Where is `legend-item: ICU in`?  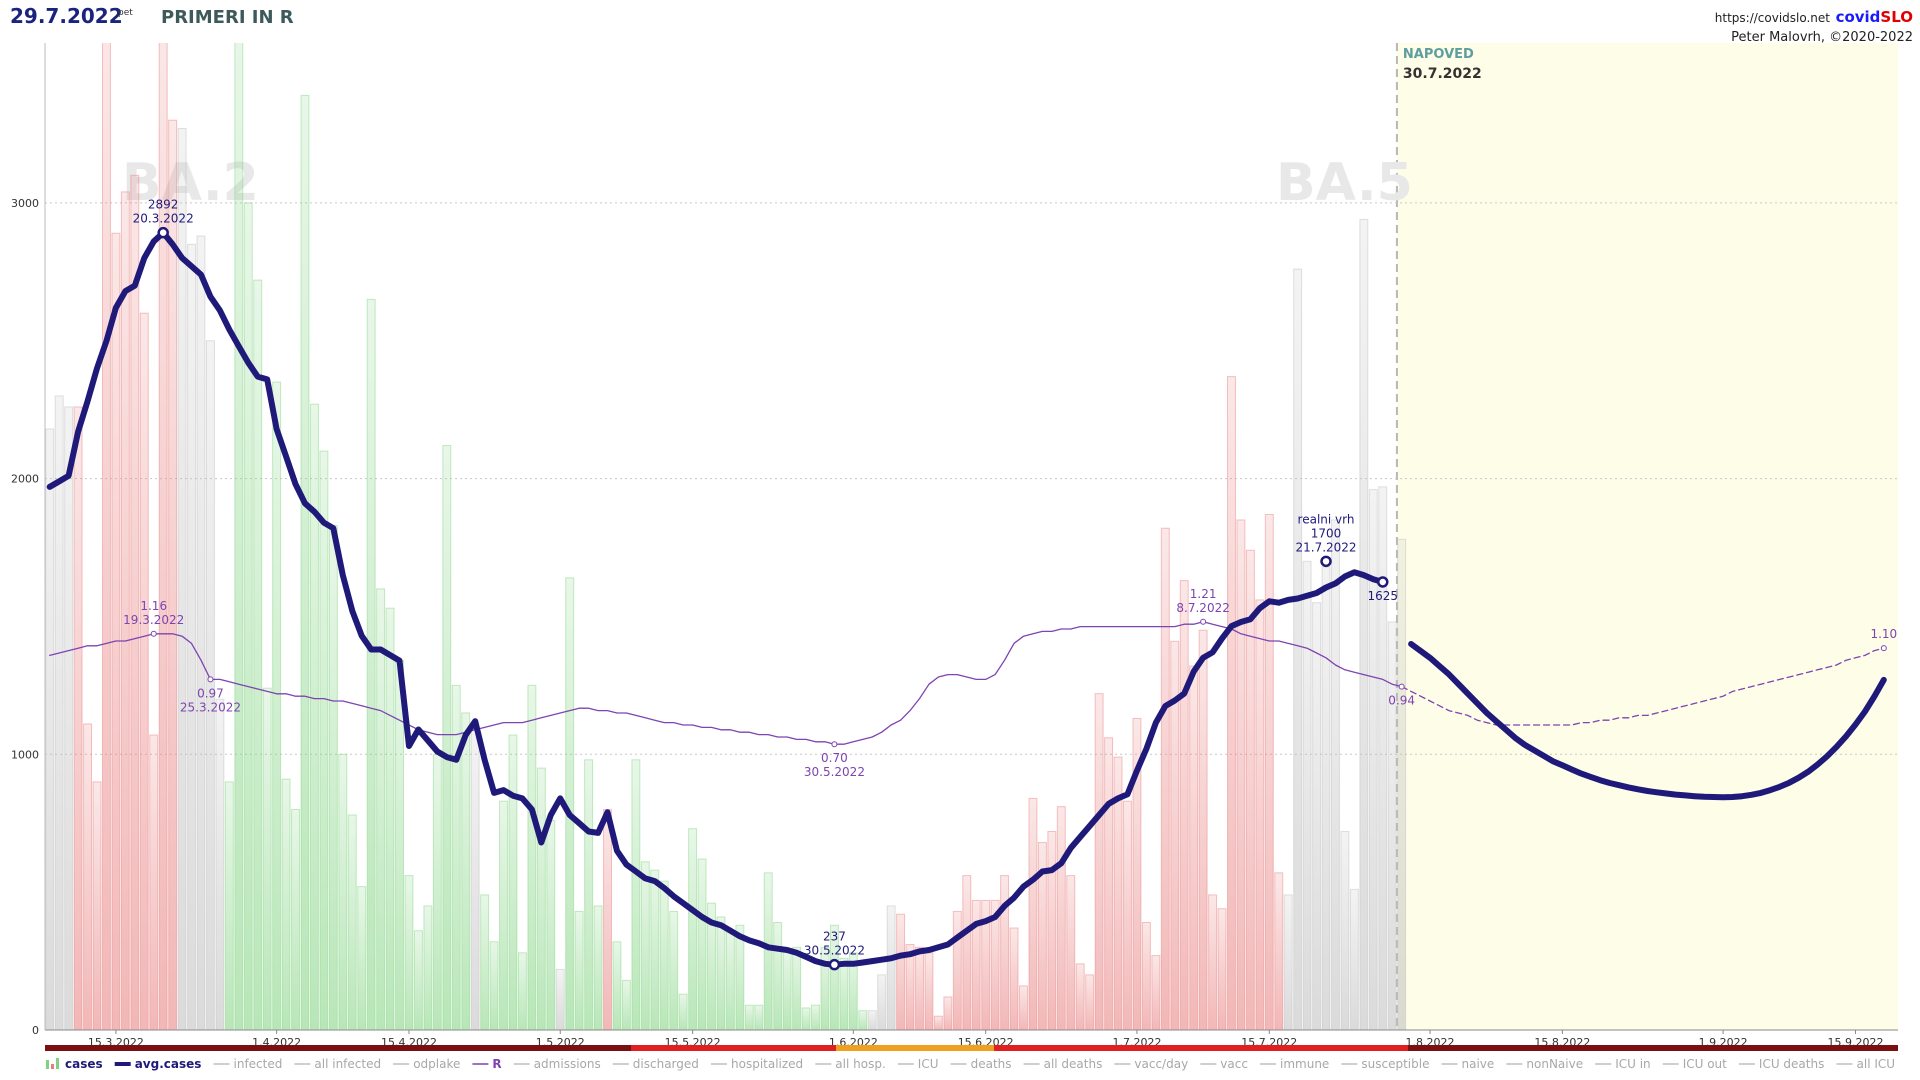 legend-item: ICU in is located at coordinates (1623, 1064).